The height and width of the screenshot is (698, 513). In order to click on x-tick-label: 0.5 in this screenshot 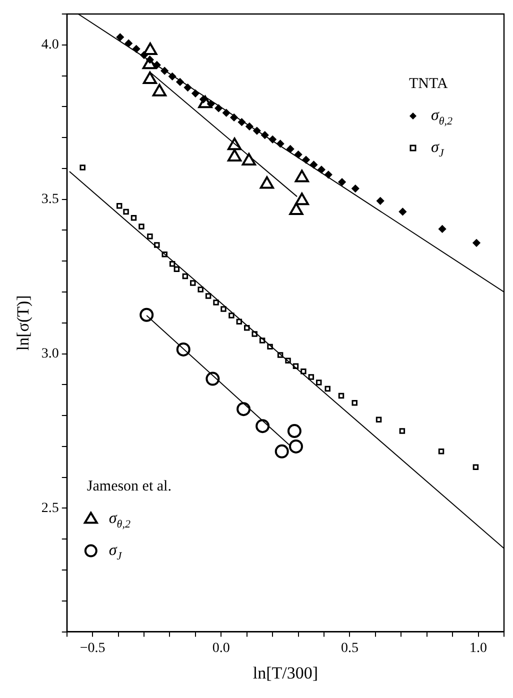, I will do `click(349, 648)`.